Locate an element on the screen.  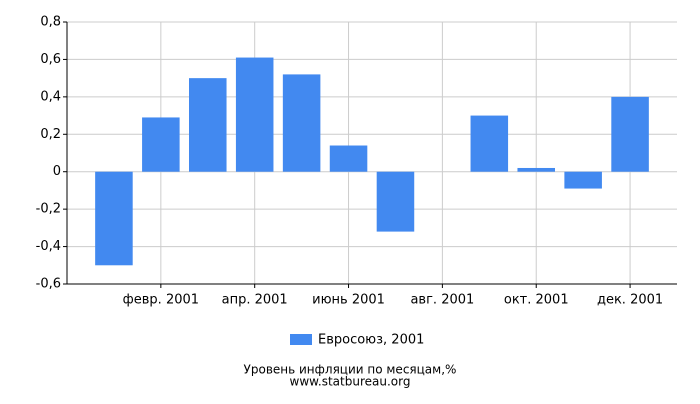
chart-subtitle: www.statbureau.org is located at coordinates (350, 382).